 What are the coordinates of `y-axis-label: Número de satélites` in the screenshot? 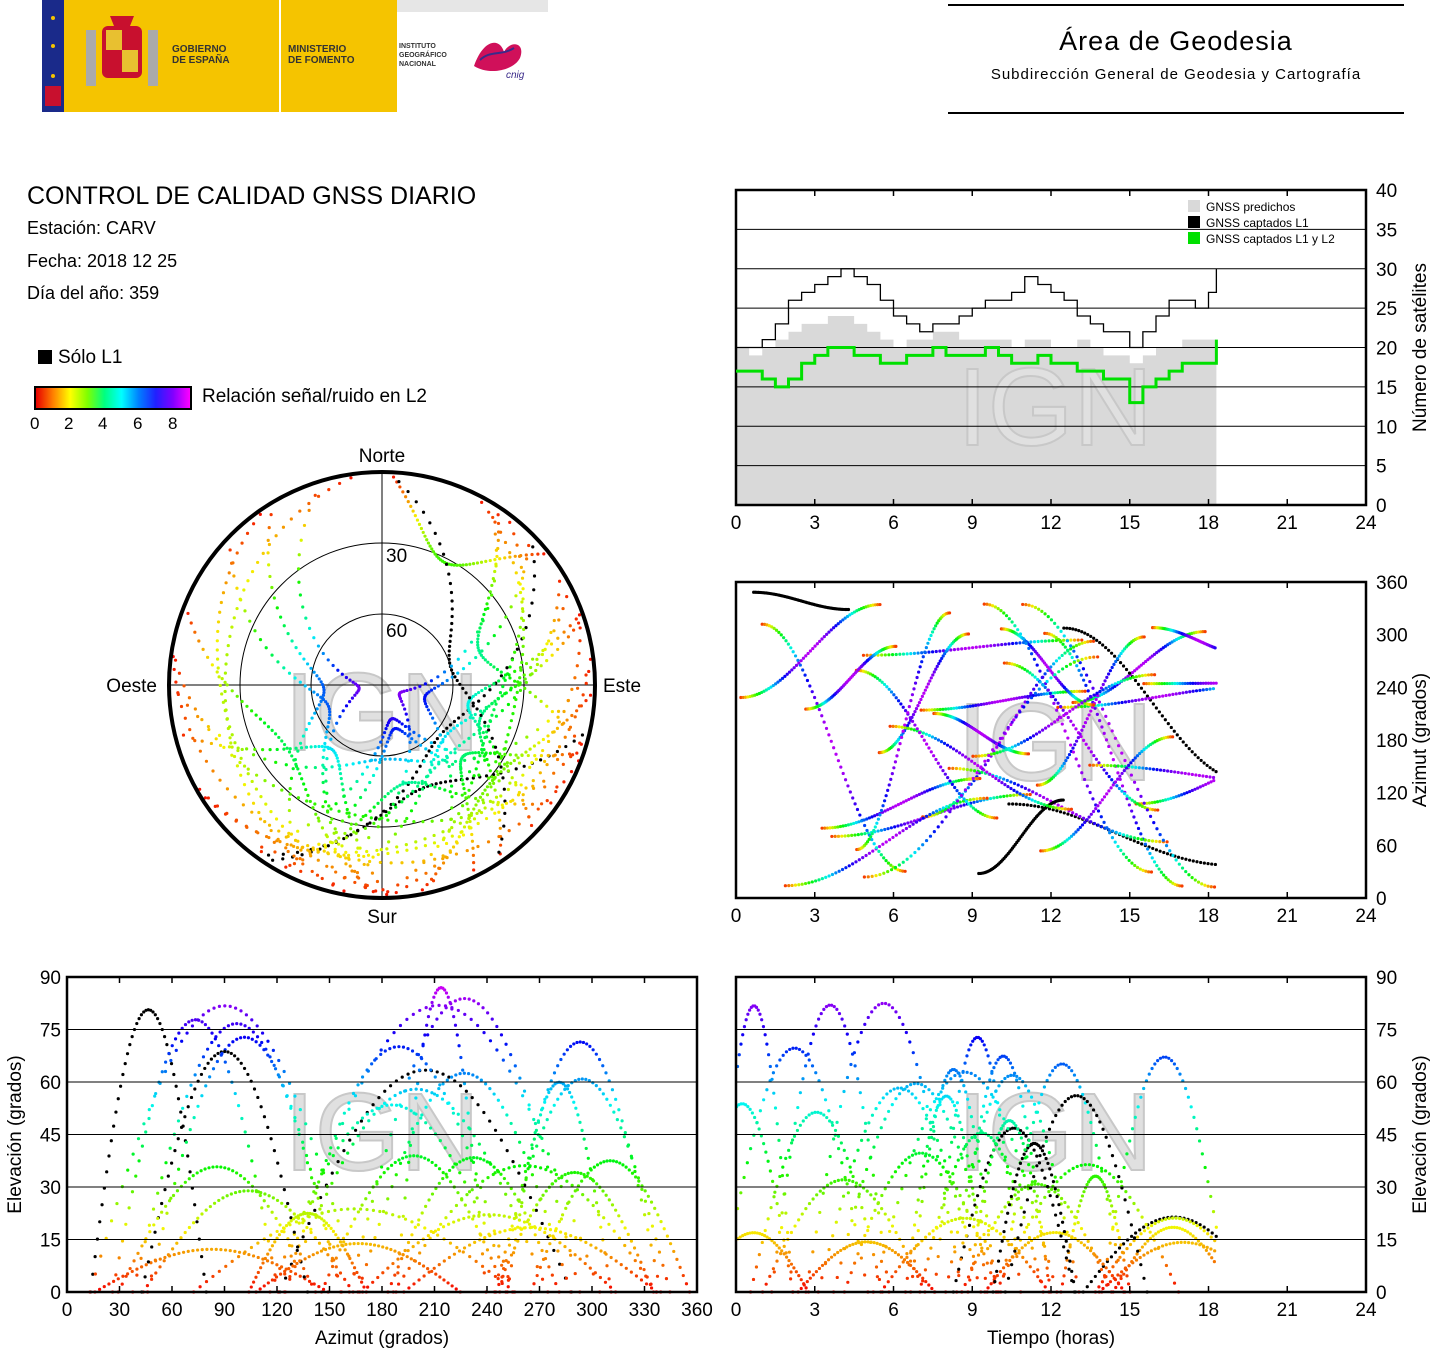 It's located at (1420, 347).